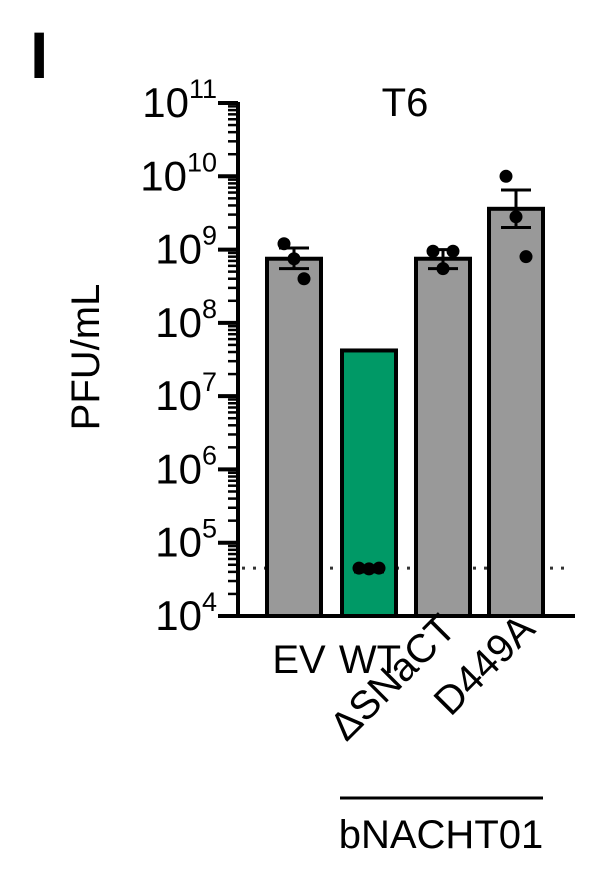  I want to click on x-tick-label-wt: WT, so click(370, 660).